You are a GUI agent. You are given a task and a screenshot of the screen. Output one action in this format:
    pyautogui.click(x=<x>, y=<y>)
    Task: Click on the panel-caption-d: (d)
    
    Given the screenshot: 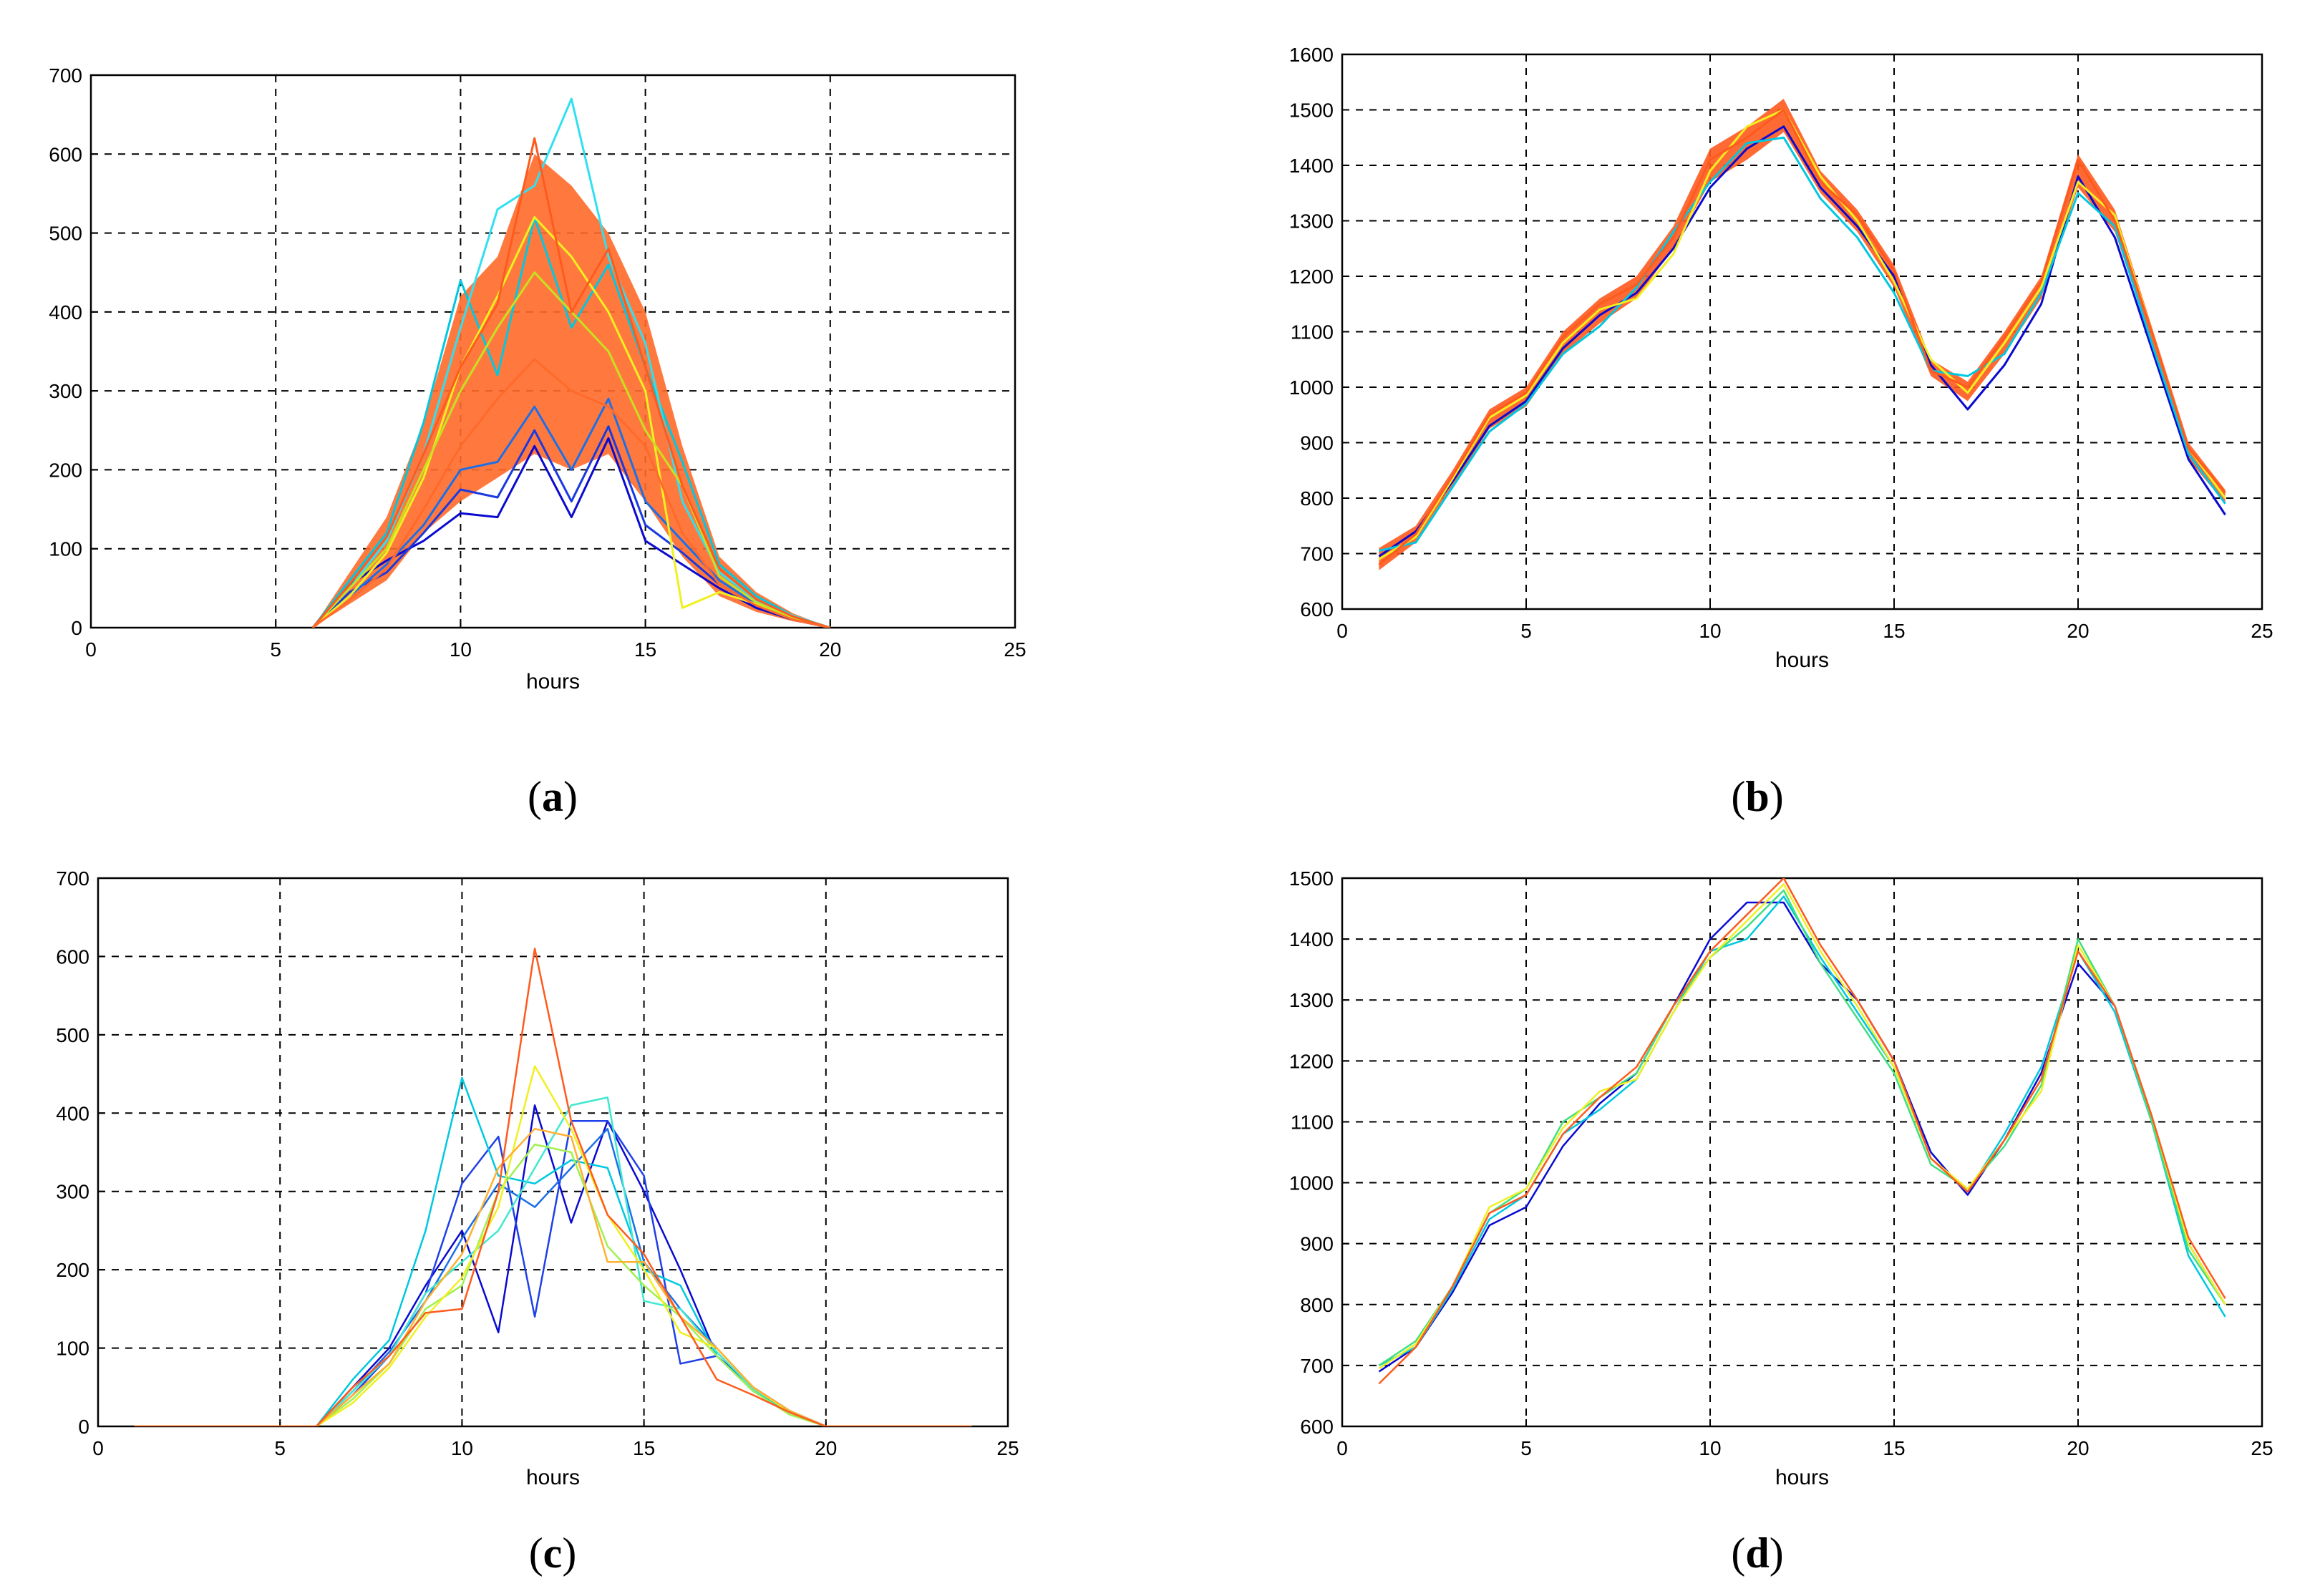 What is the action you would take?
    pyautogui.click(x=1757, y=1553)
    